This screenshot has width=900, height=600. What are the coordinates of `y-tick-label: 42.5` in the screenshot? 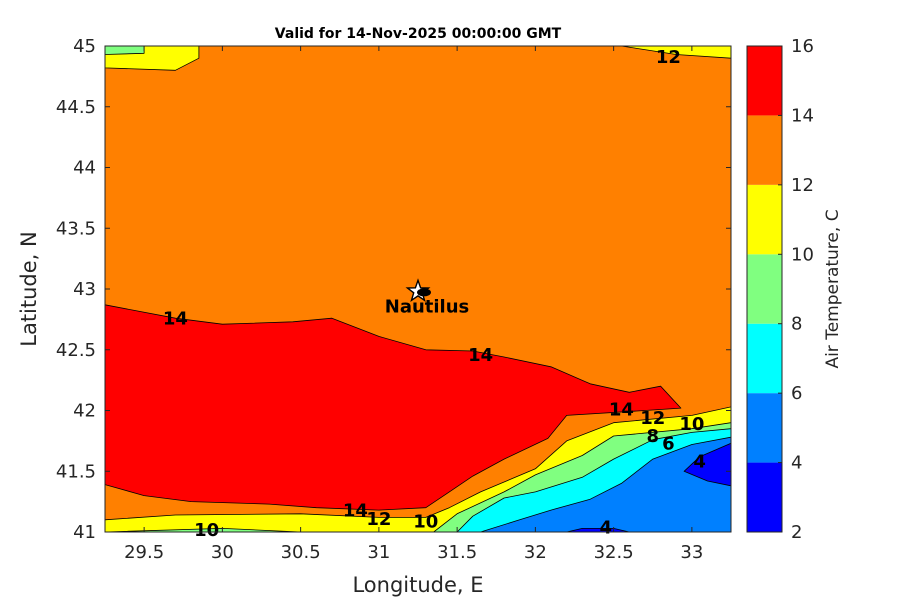 It's located at (76, 350).